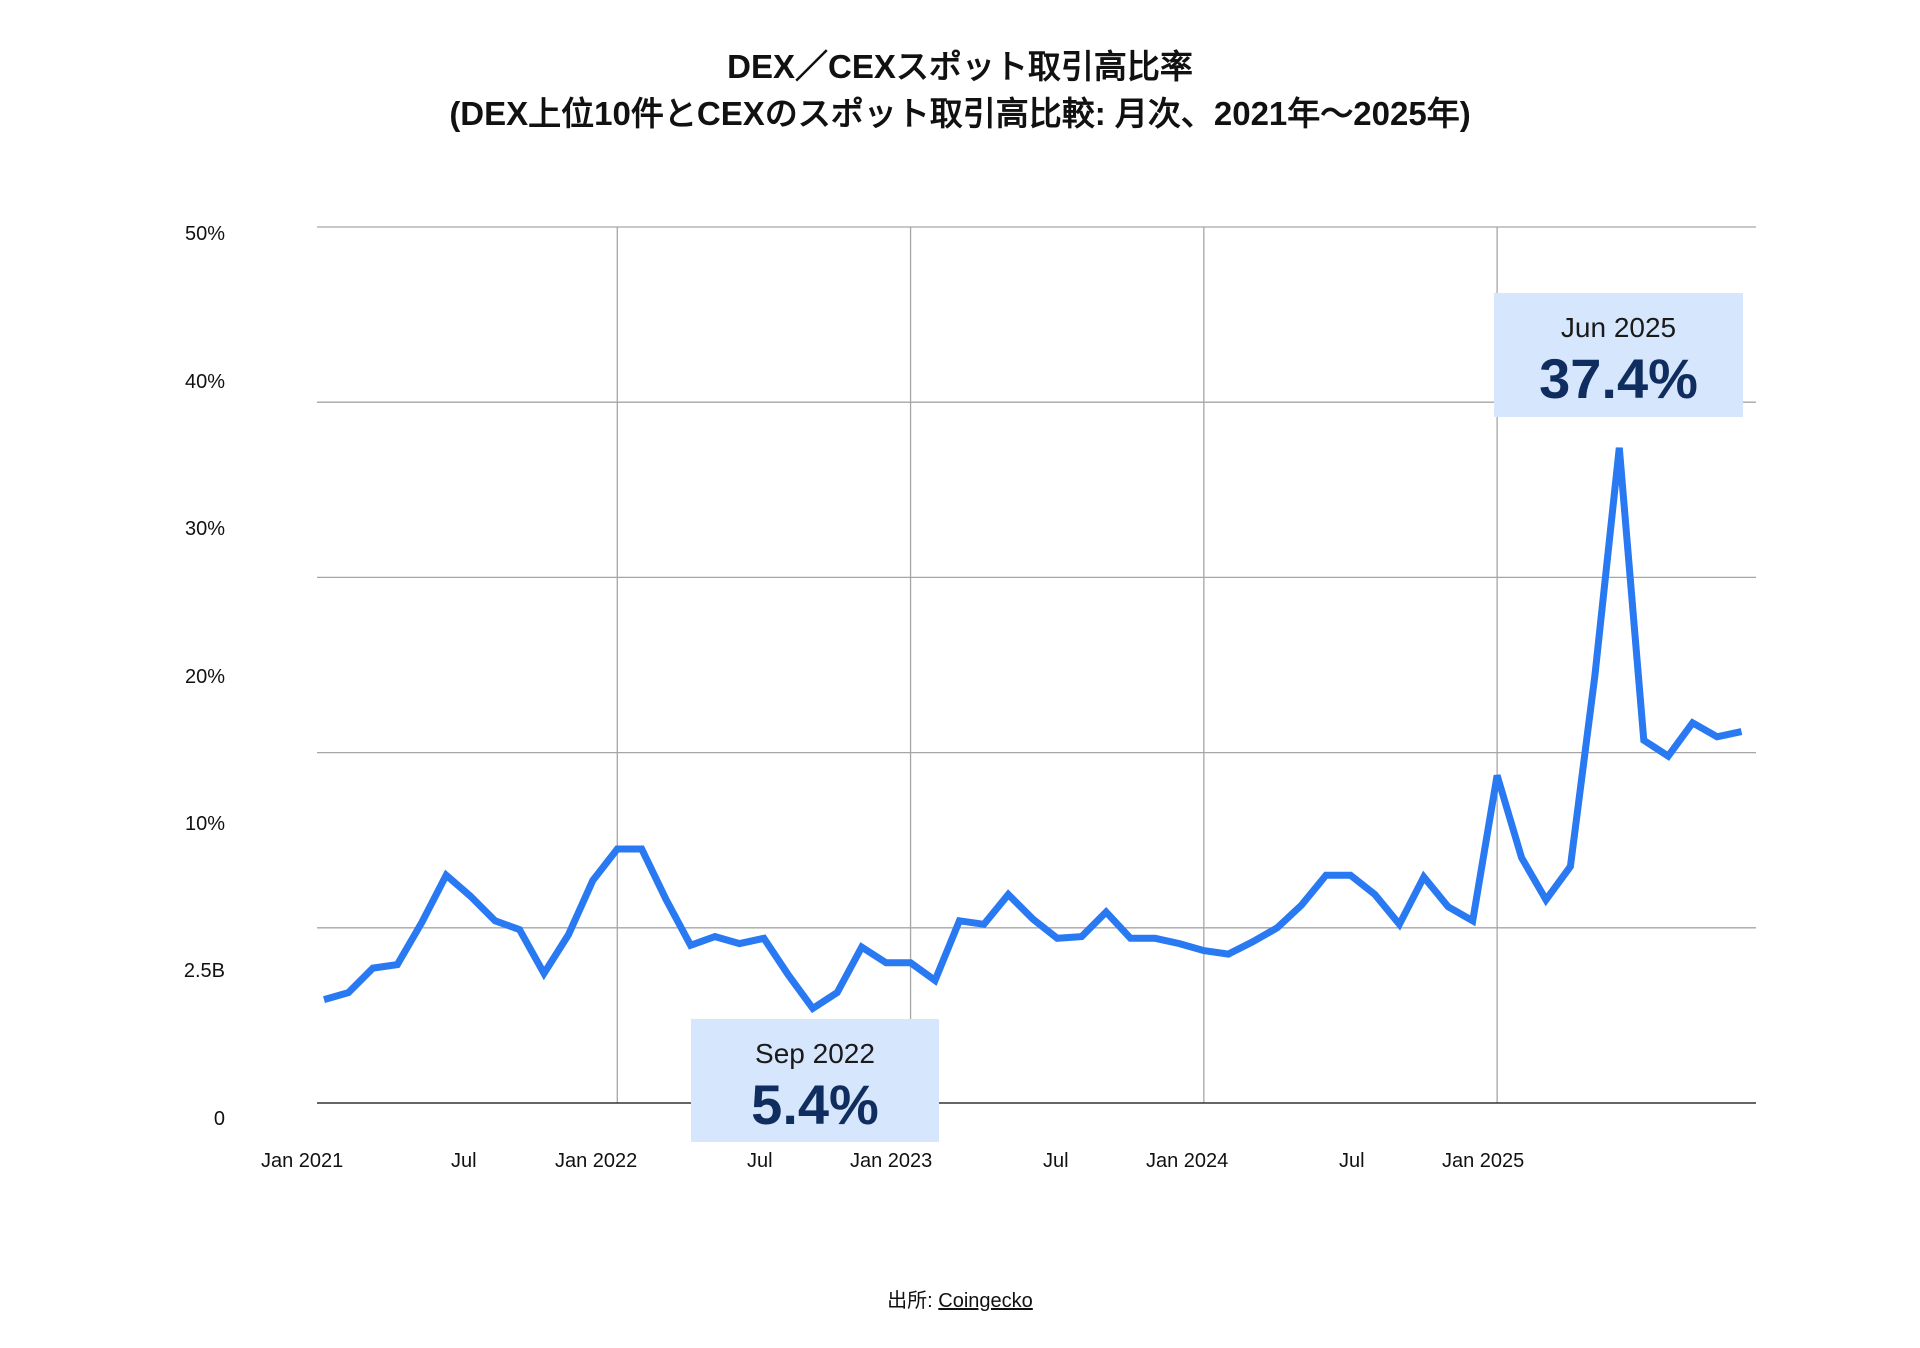 This screenshot has height=1348, width=1920. I want to click on x-tick-label: Jan 2021, so click(302, 1161).